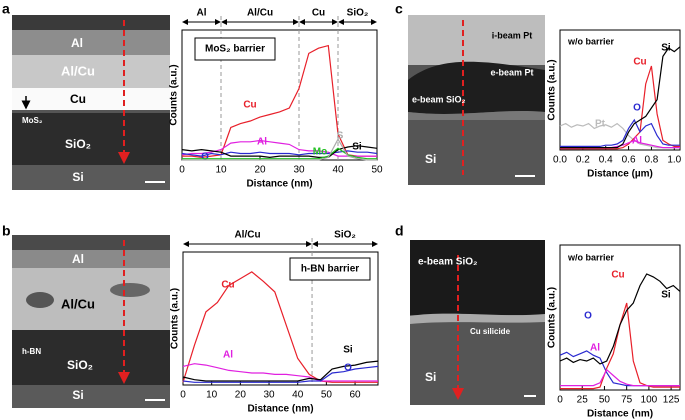  I want to click on layer-label: Cu silicide, so click(490, 331).